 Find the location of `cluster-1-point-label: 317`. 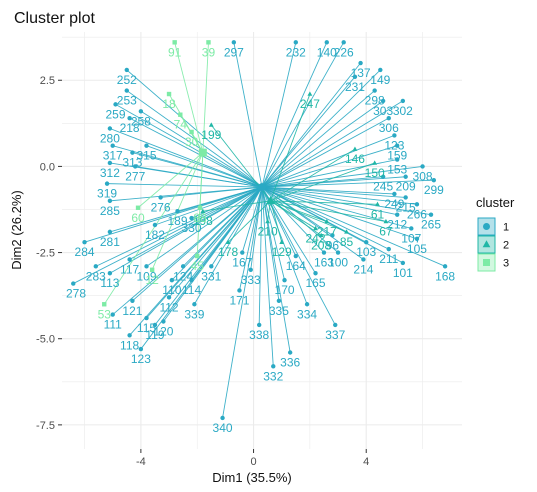

cluster-1-point-label: 317 is located at coordinates (113, 156).